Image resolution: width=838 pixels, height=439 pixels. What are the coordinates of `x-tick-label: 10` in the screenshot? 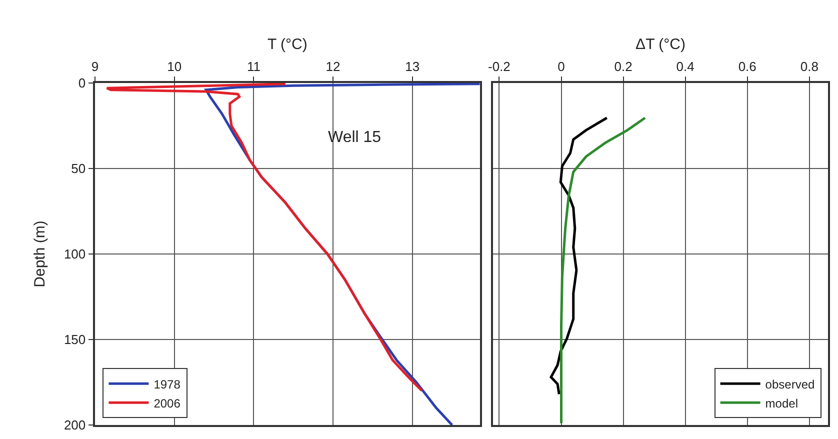 It's located at (174, 66).